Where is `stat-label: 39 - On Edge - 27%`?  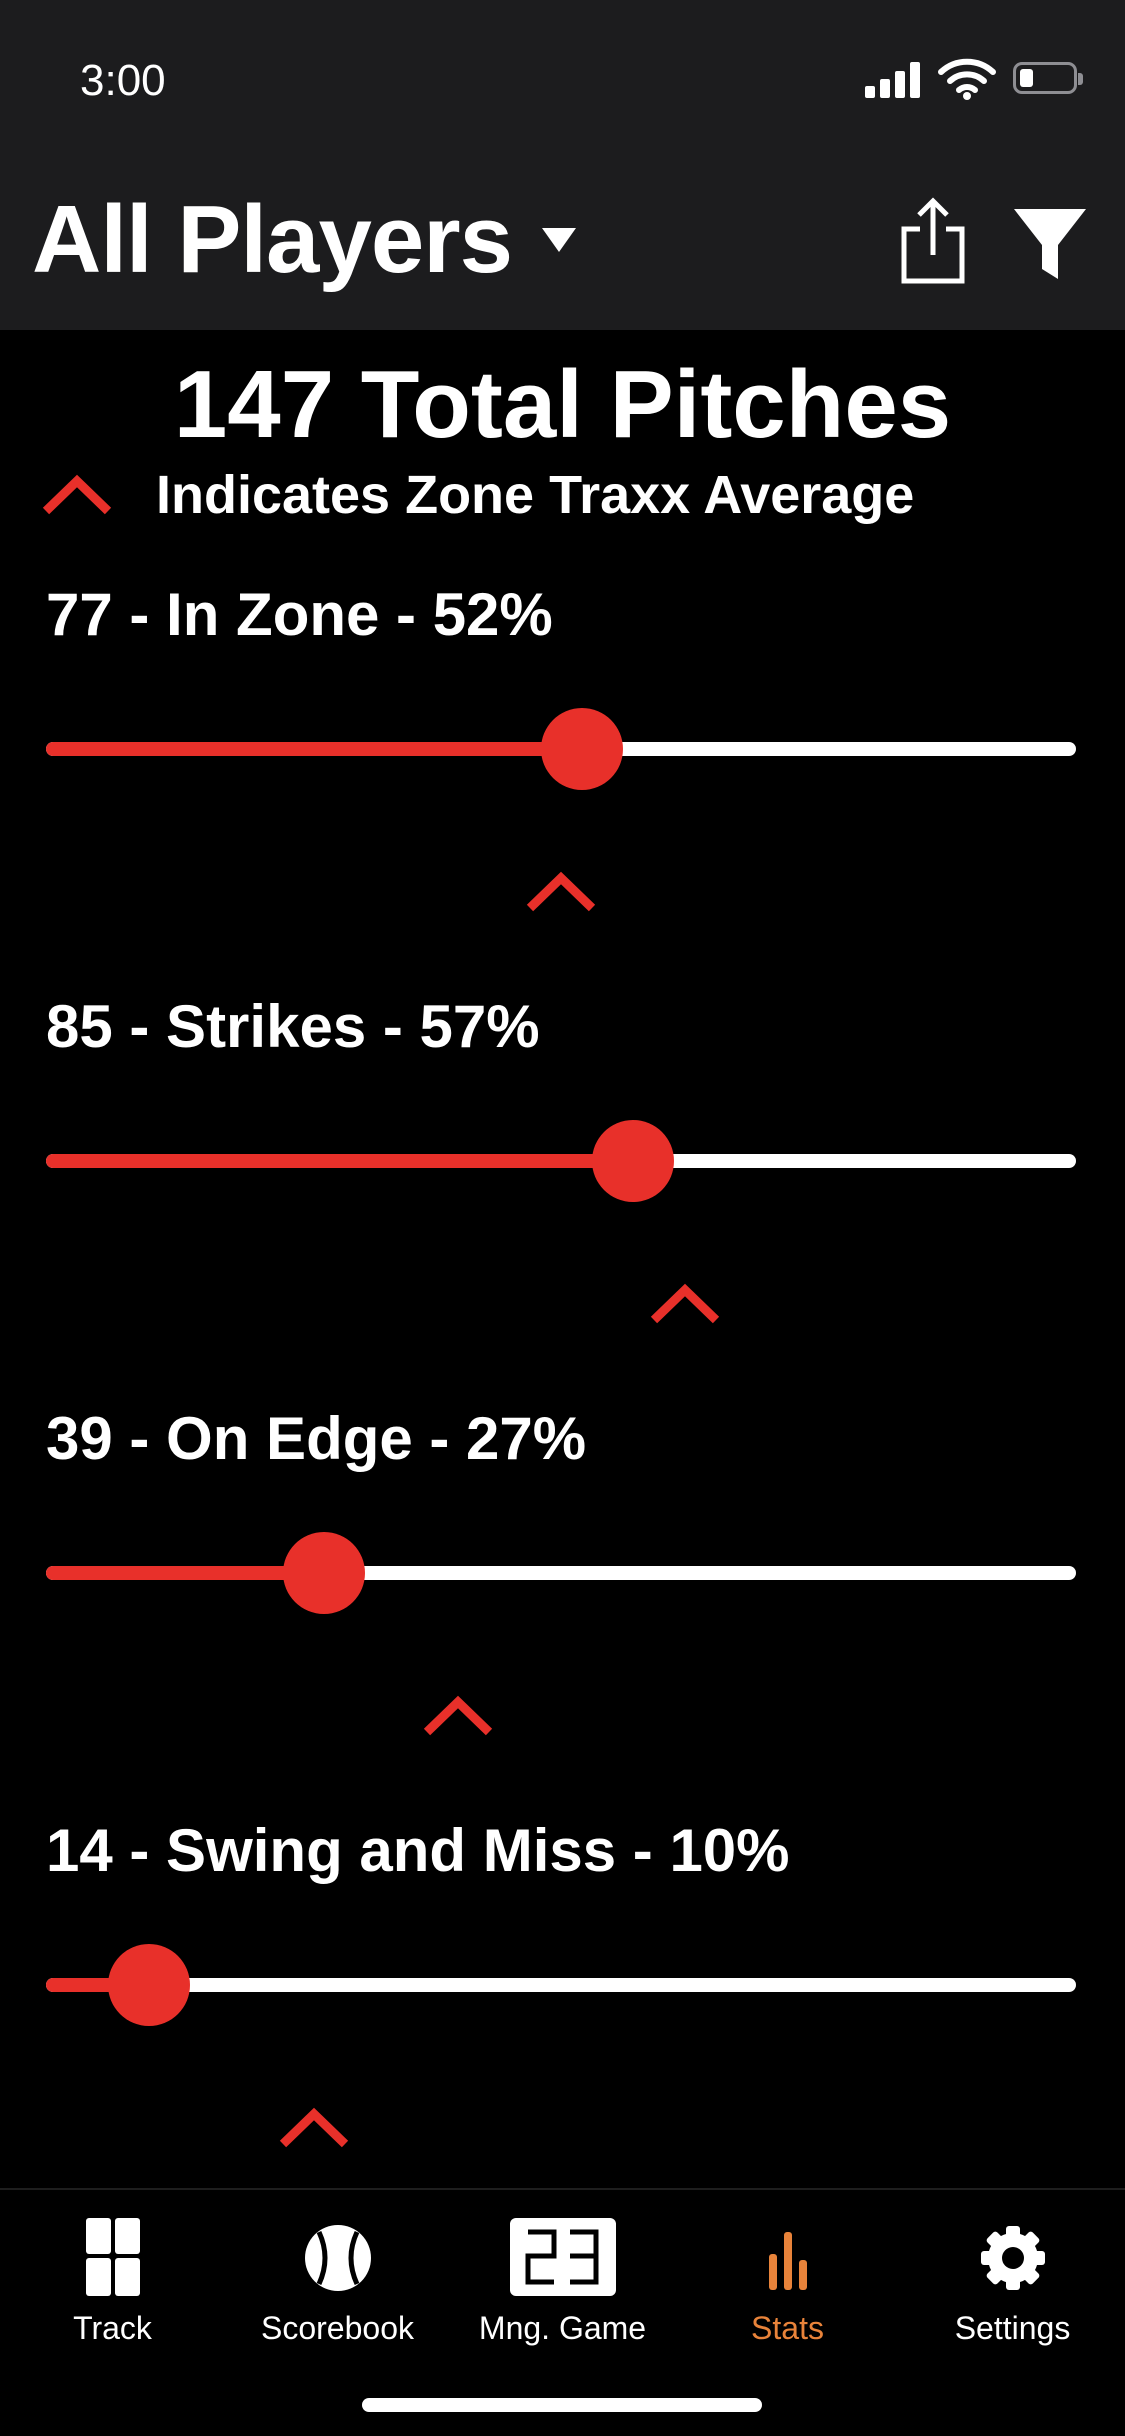 stat-label: 39 - On Edge - 27% is located at coordinates (316, 1438).